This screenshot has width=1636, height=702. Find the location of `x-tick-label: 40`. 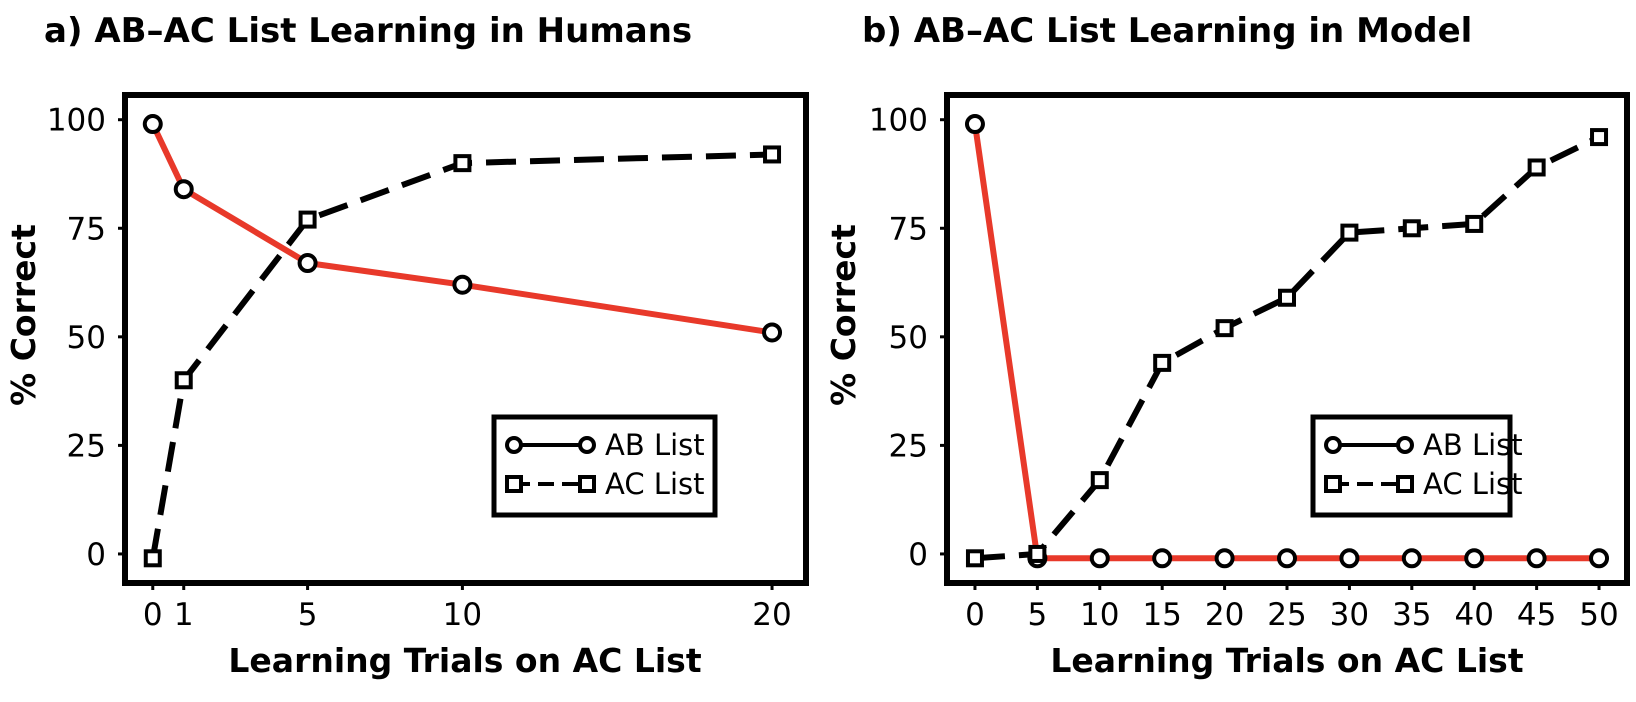

x-tick-label: 40 is located at coordinates (1473, 615).